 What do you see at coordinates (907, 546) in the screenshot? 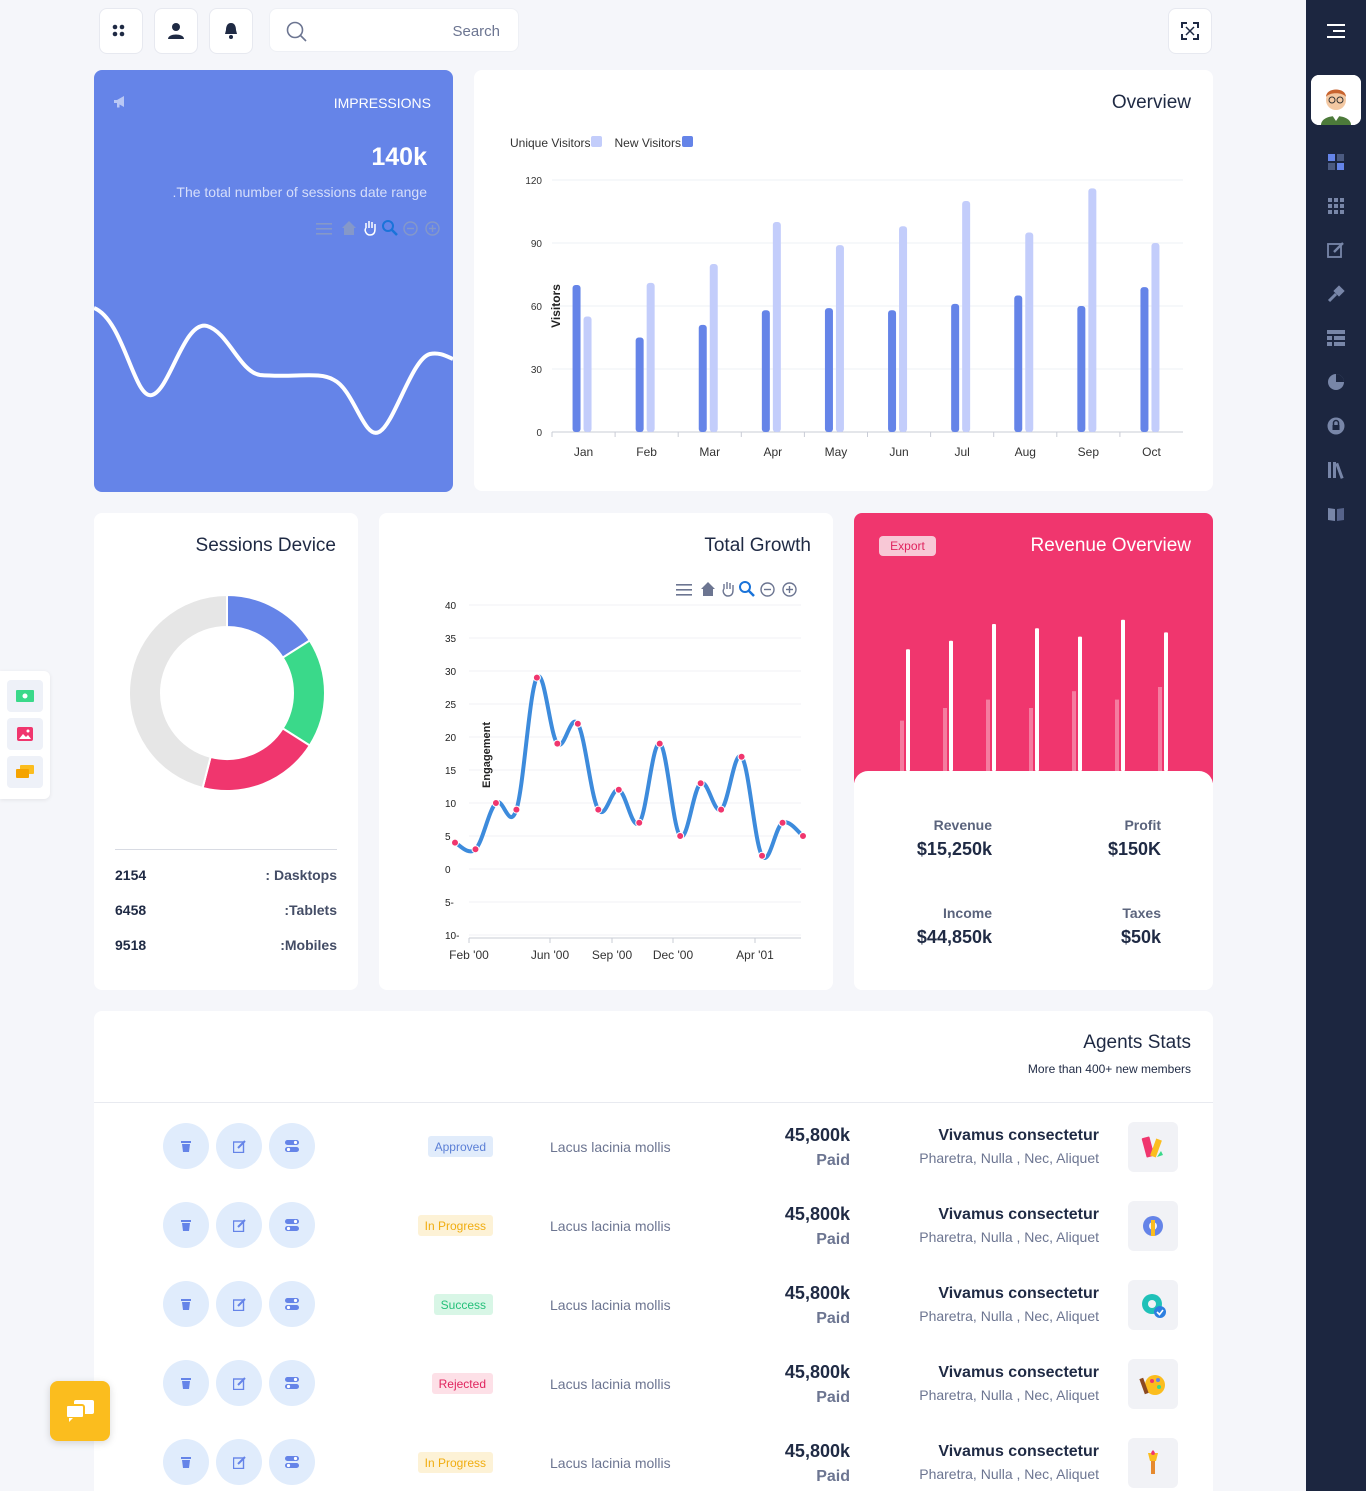
I see `export-button: Export` at bounding box center [907, 546].